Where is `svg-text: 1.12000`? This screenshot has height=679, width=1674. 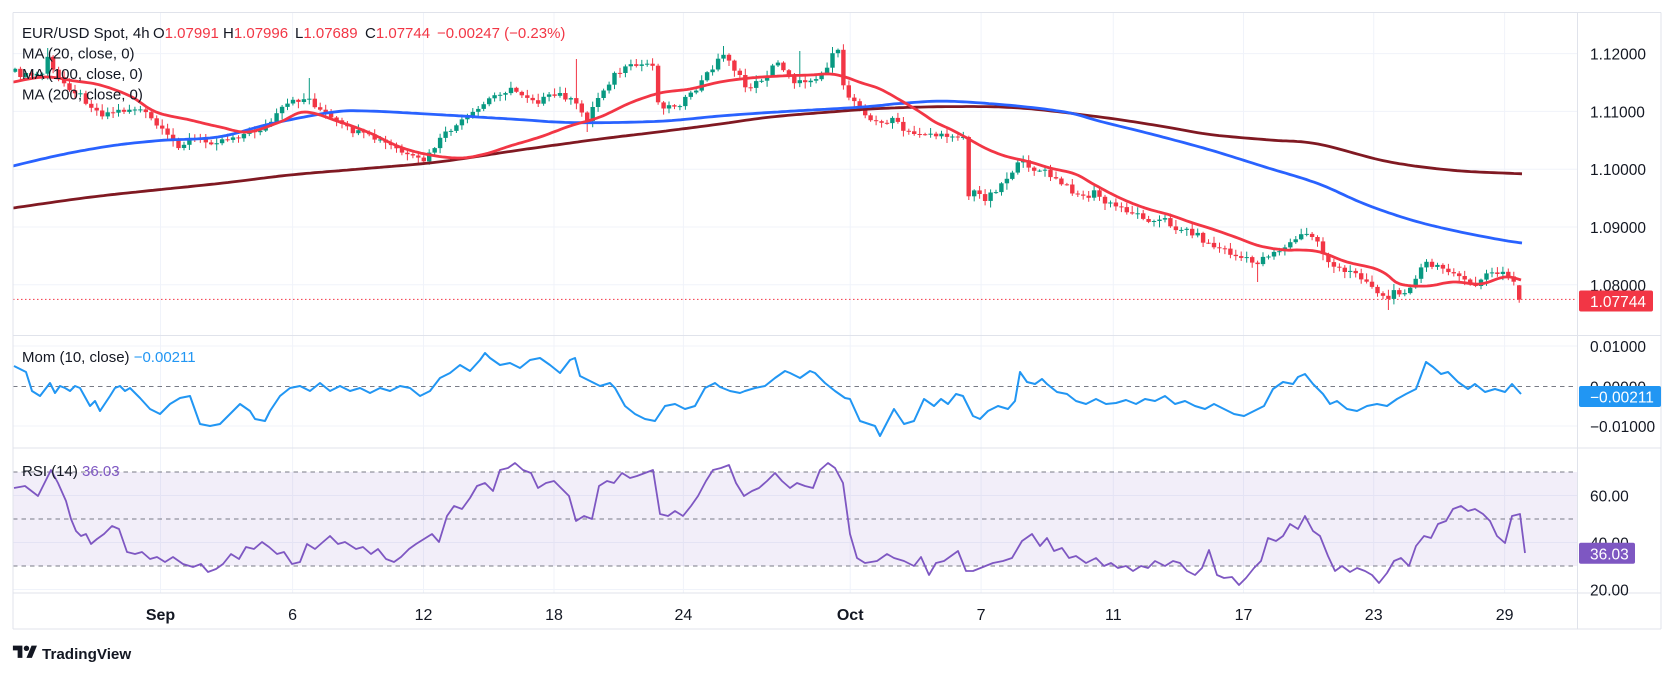
svg-text: 1.12000 is located at coordinates (1618, 55).